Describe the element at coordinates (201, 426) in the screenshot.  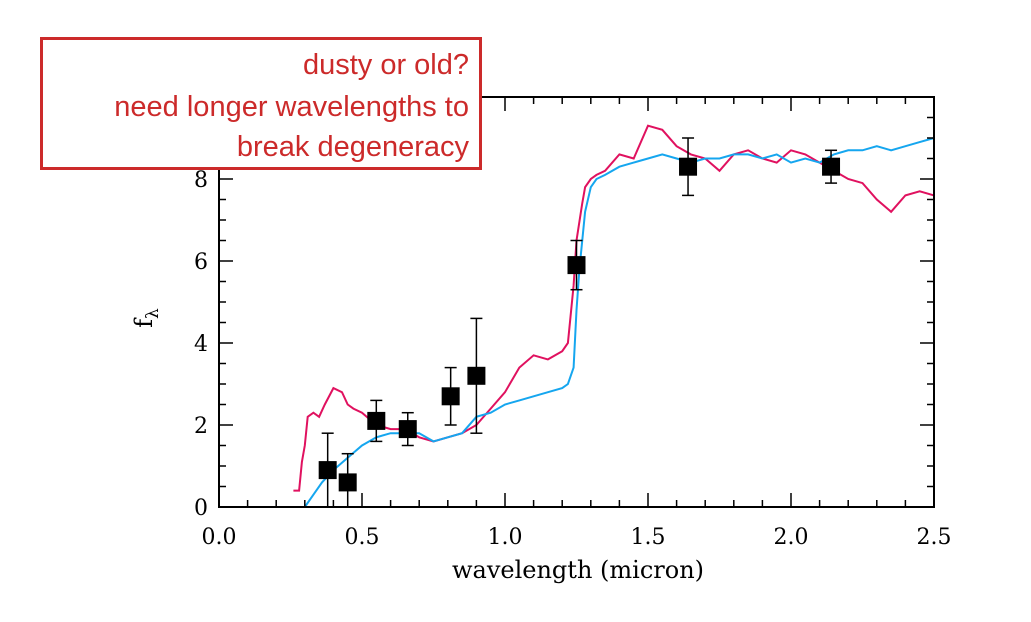
I see `y-tick-label: 2` at that location.